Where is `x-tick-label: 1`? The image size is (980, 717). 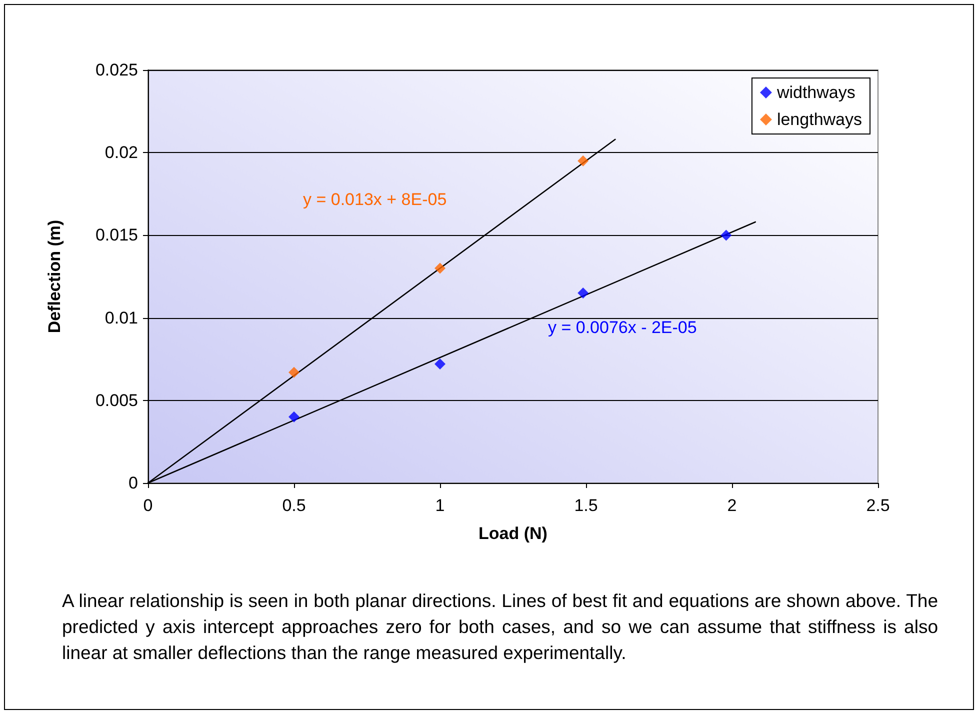 x-tick-label: 1 is located at coordinates (440, 505).